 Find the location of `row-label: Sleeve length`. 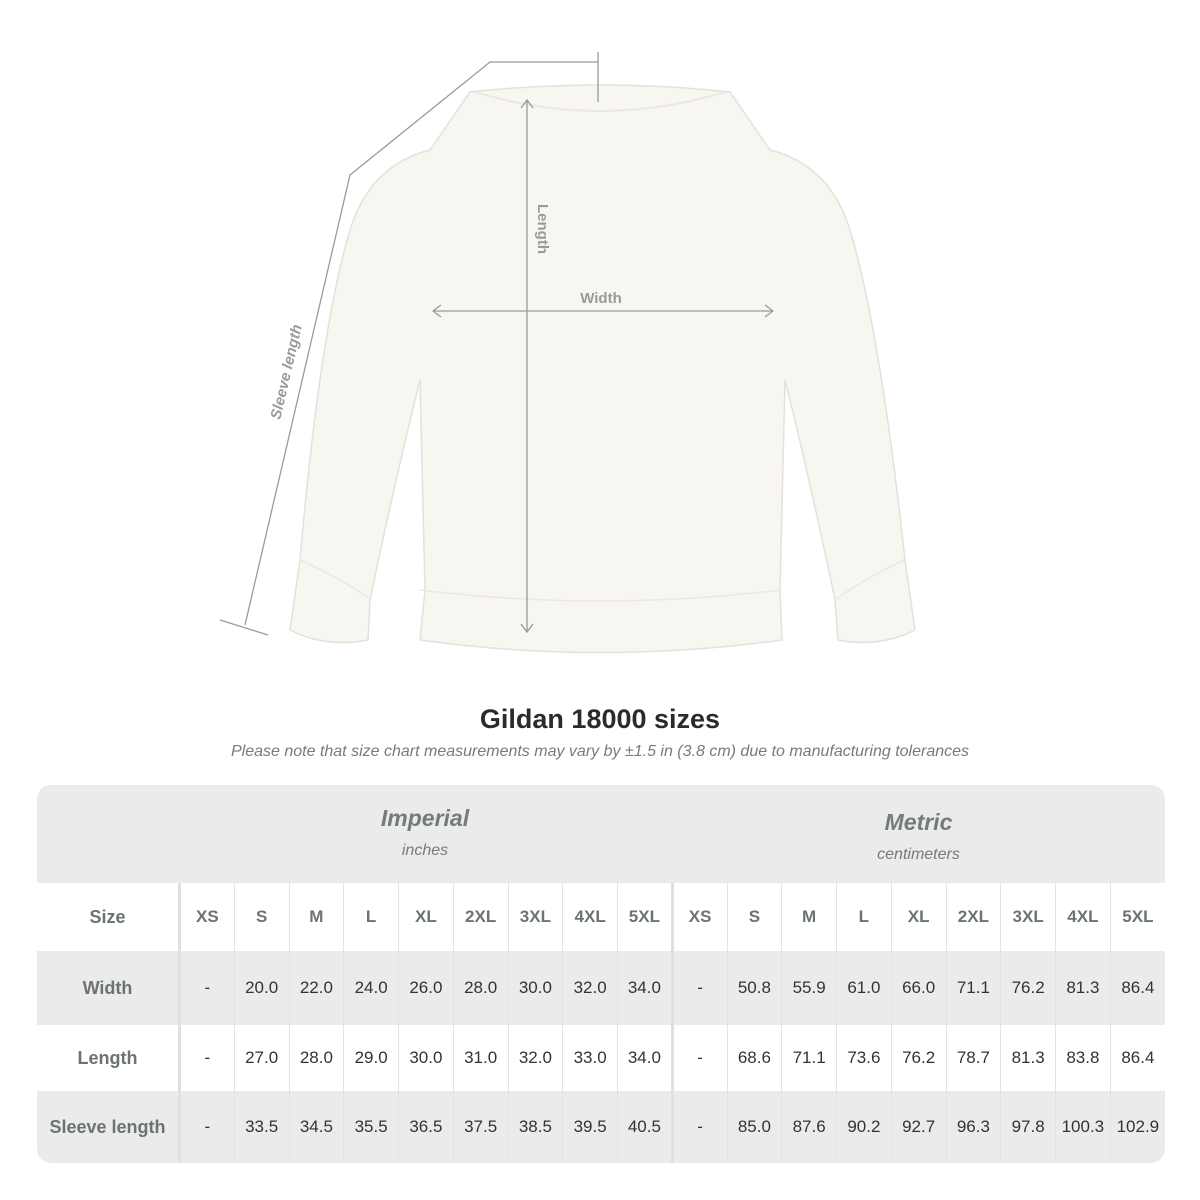

row-label: Sleeve length is located at coordinates (109, 1127).